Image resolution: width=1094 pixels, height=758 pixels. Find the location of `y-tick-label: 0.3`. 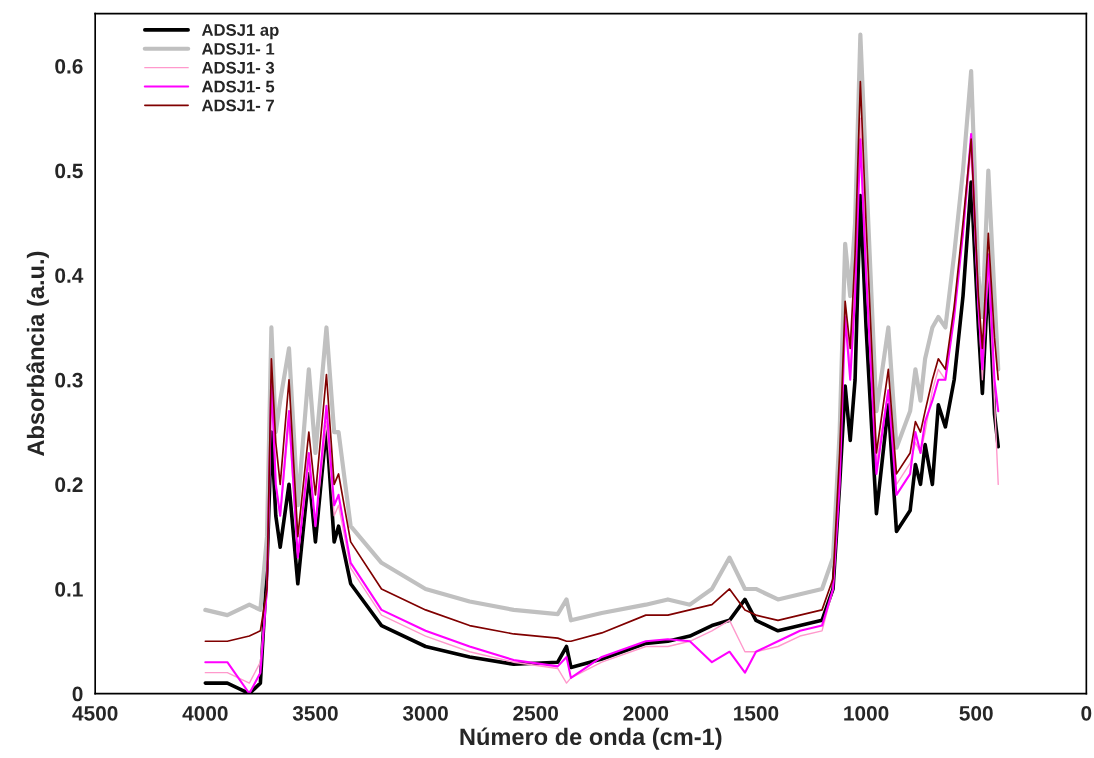

y-tick-label: 0.3 is located at coordinates (69, 380).